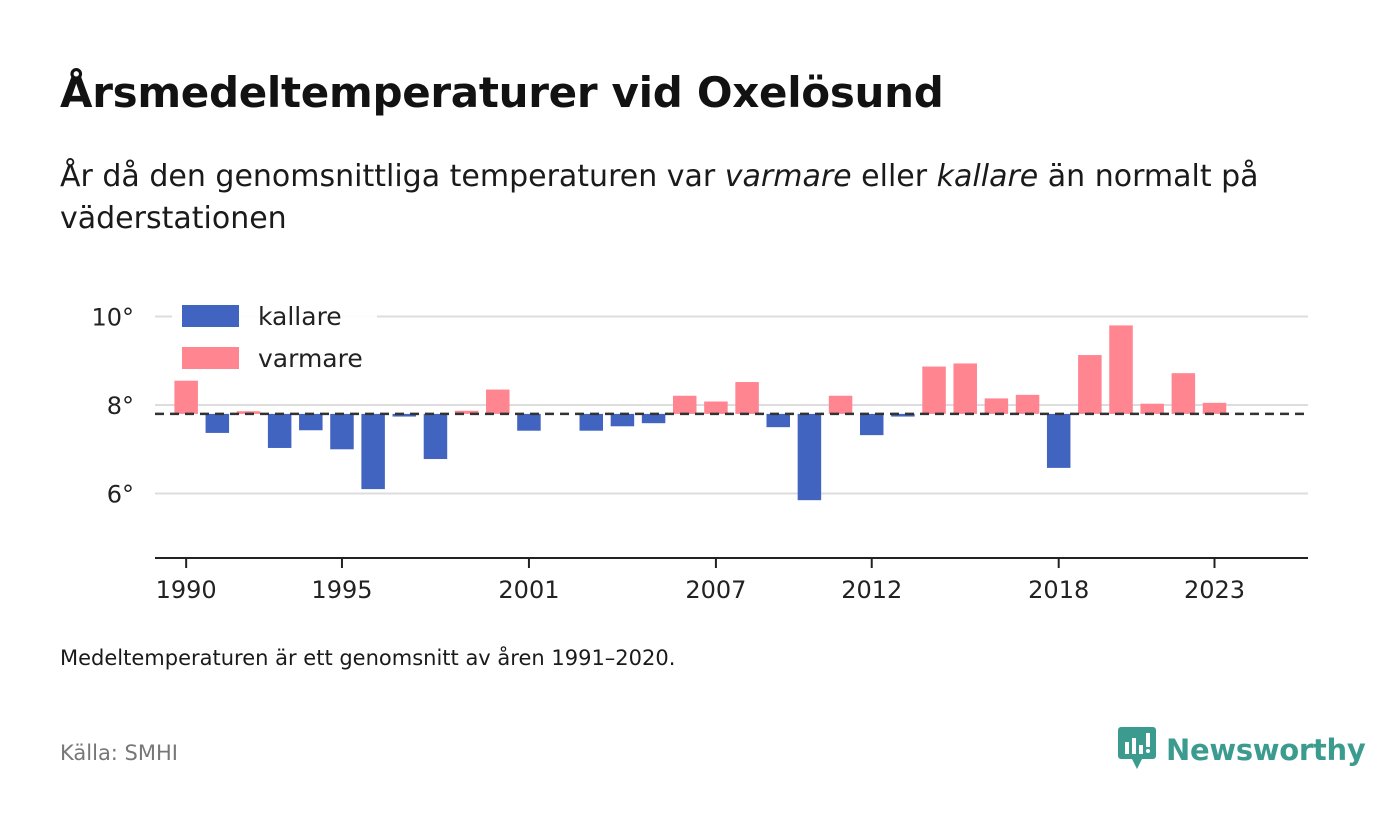  Describe the element at coordinates (119, 753) in the screenshot. I see `source-label: Källa: SMHI` at that location.